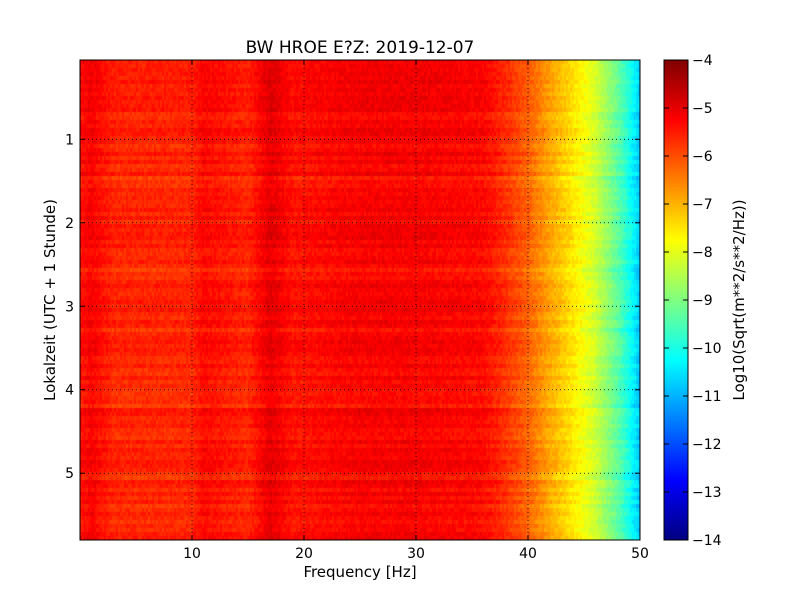 The image size is (800, 600). Describe the element at coordinates (69, 474) in the screenshot. I see `y-tick-label: 5` at that location.